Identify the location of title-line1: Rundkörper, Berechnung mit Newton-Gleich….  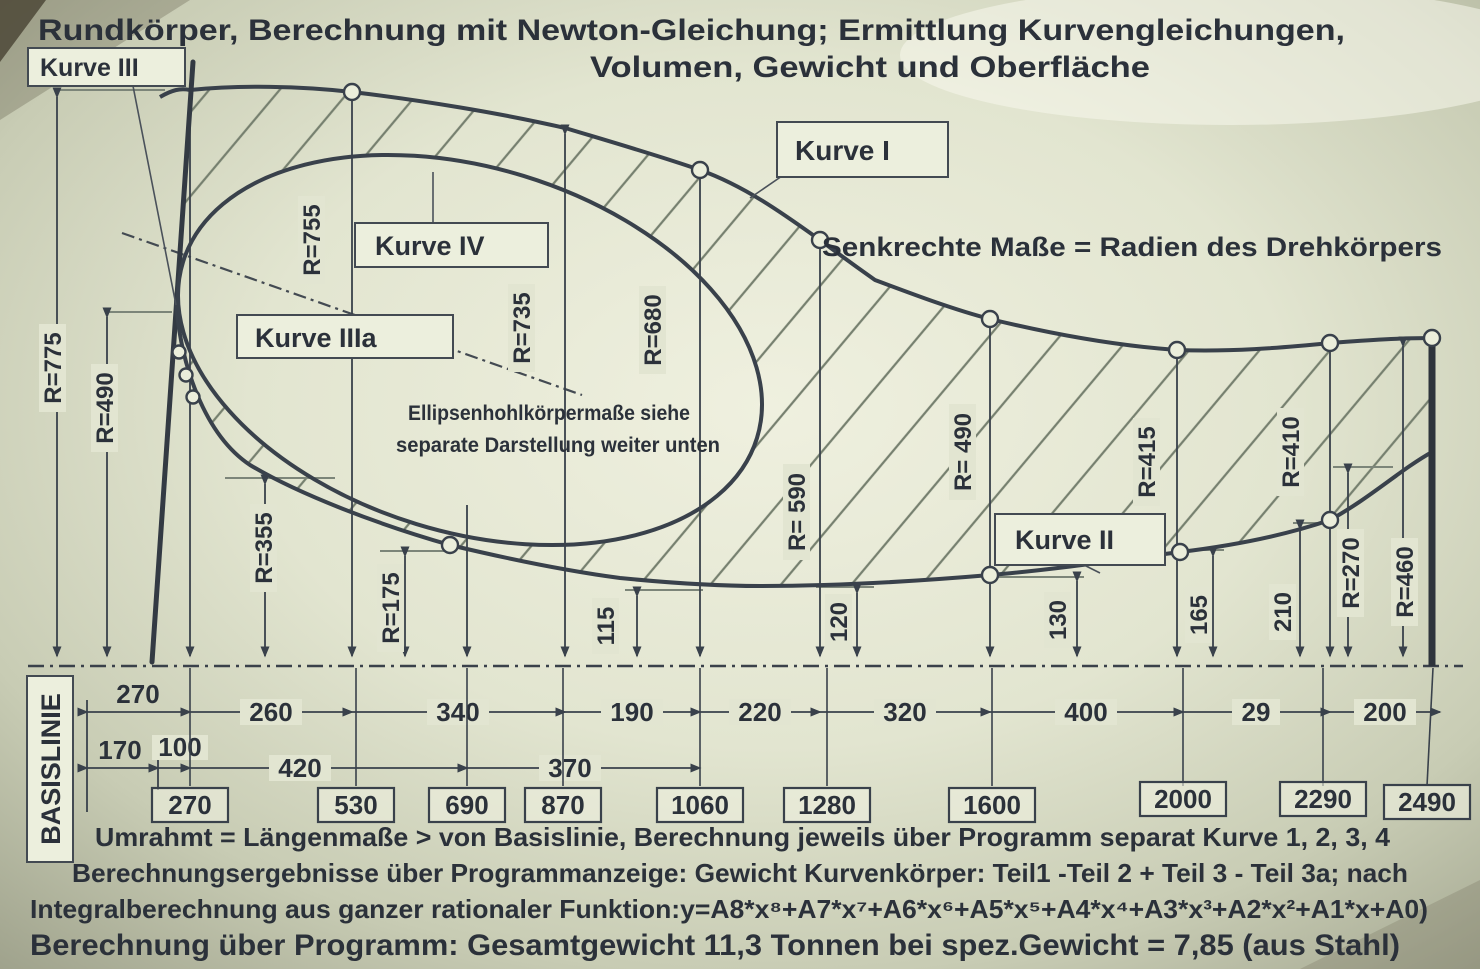
(691, 30).